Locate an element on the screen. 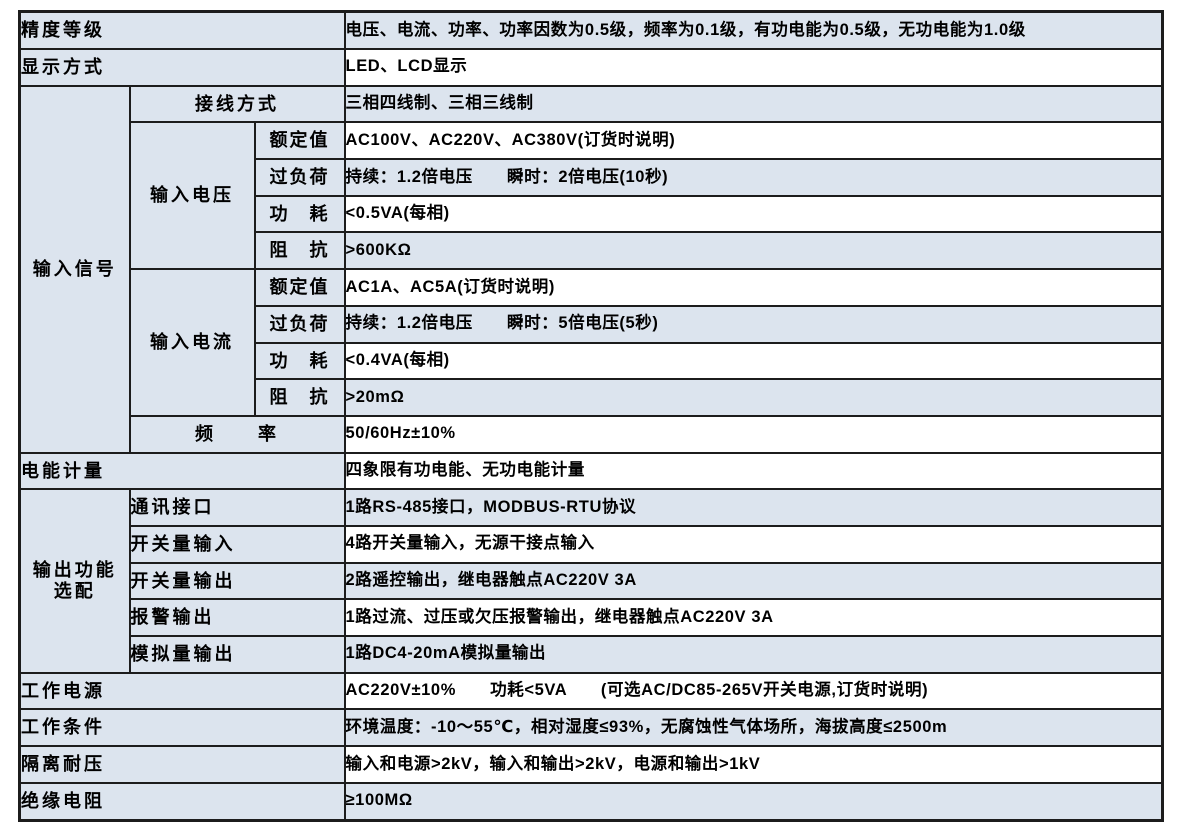 The height and width of the screenshot is (833, 1180). digital-input-label: 开关量输入 is located at coordinates (237, 544).